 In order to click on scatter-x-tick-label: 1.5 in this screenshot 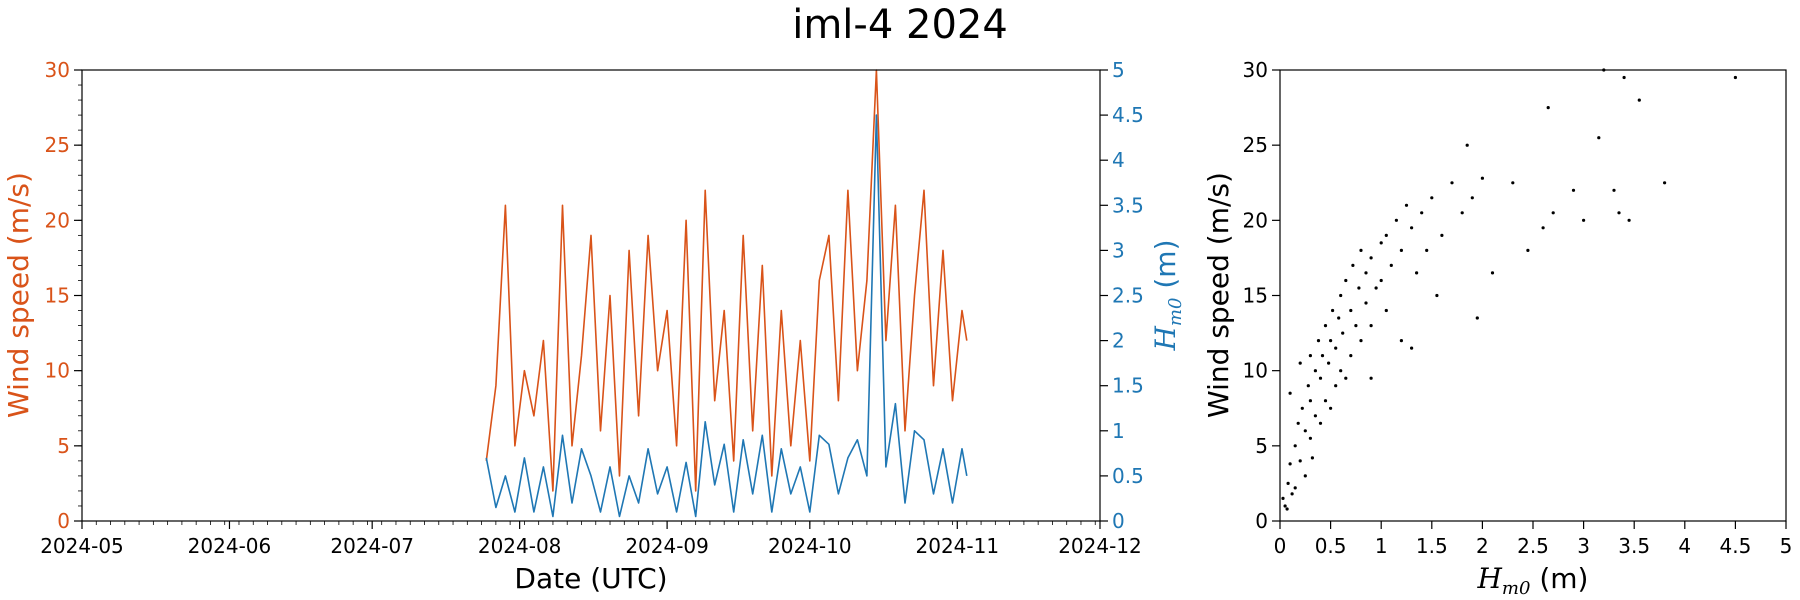, I will do `click(1432, 546)`.